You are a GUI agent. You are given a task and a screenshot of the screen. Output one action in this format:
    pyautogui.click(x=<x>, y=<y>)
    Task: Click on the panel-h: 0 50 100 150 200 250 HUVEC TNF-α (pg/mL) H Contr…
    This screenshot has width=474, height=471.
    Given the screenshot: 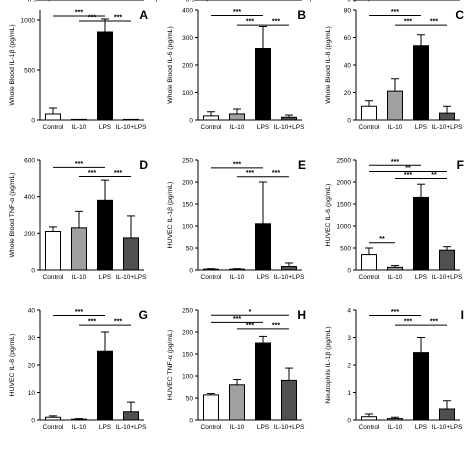 What is the action you would take?
    pyautogui.click(x=236, y=370)
    